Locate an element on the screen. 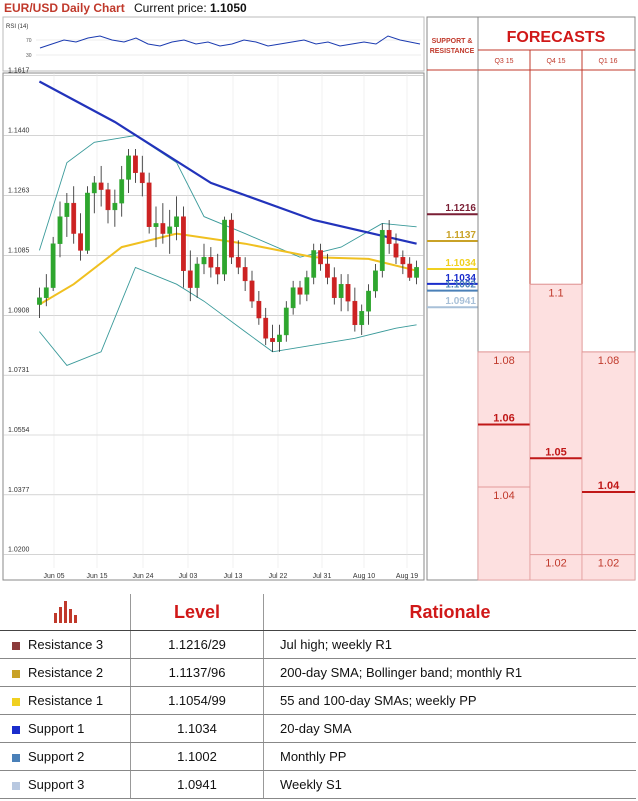  row-rationale: 200-day SMA; Bollinger band; monthly R1 is located at coordinates (449, 672).